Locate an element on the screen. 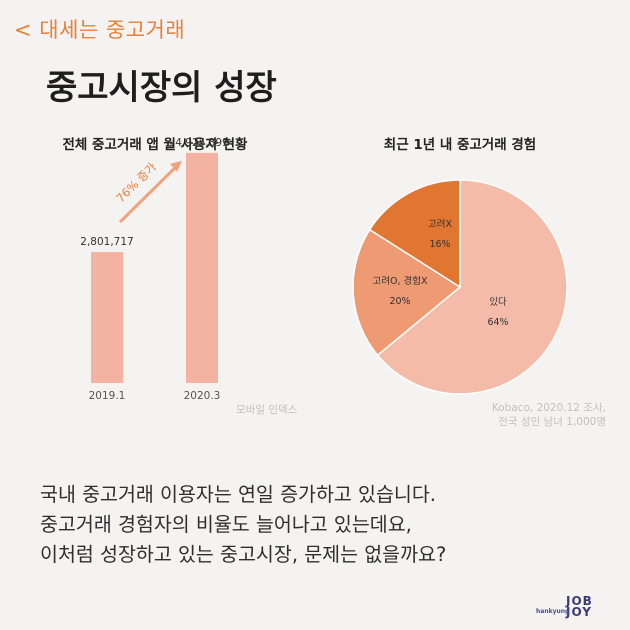 The width and height of the screenshot is (630, 630). bar-value-label: 4,925,399 is located at coordinates (201, 143).